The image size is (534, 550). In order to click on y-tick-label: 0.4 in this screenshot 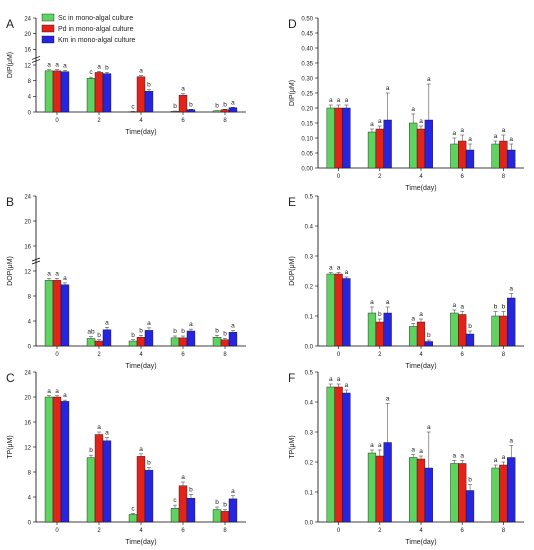, I will do `click(309, 403)`.